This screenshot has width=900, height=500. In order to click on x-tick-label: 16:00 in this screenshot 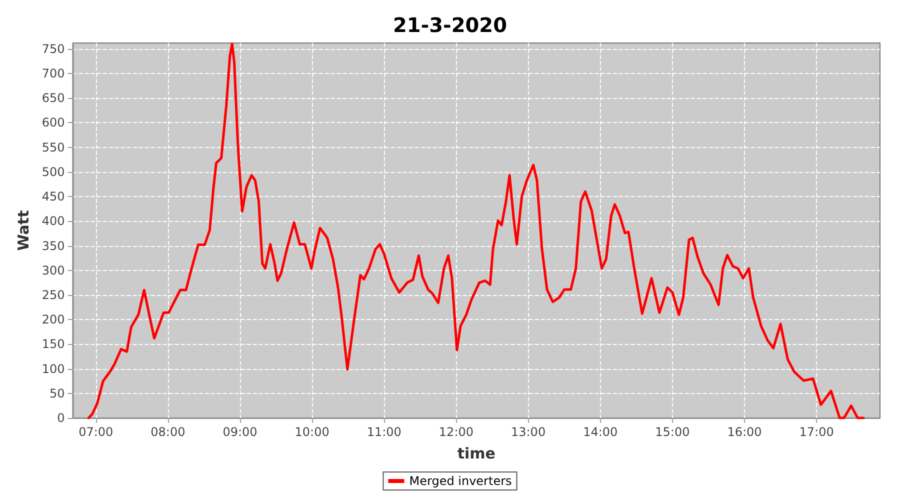, I will do `click(744, 432)`.